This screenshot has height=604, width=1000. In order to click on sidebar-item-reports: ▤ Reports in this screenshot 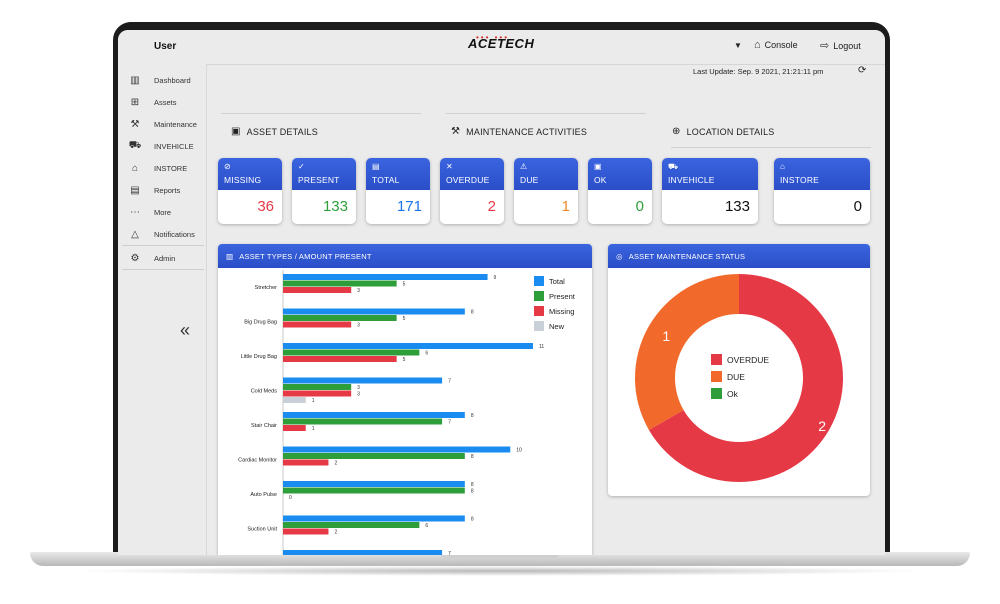, I will do `click(162, 190)`.